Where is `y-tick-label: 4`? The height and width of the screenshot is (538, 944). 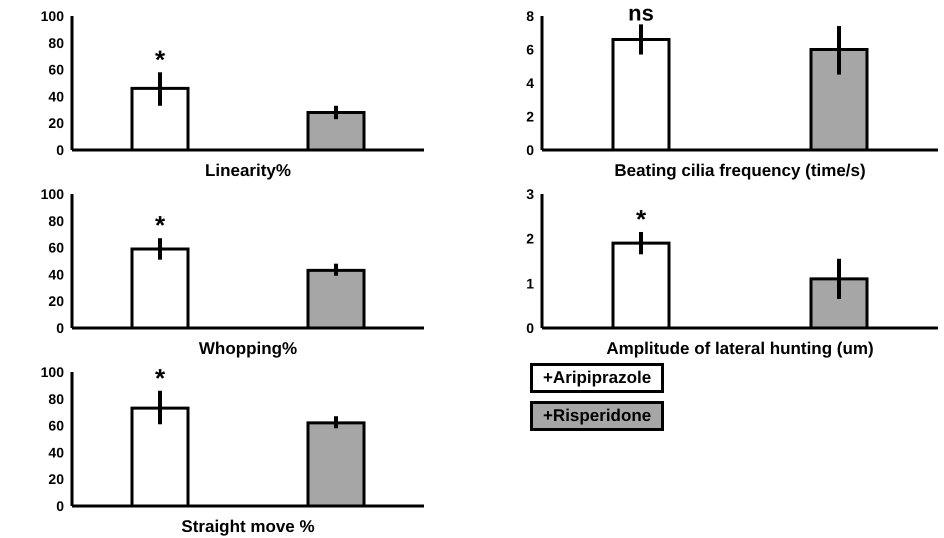 y-tick-label: 4 is located at coordinates (530, 82).